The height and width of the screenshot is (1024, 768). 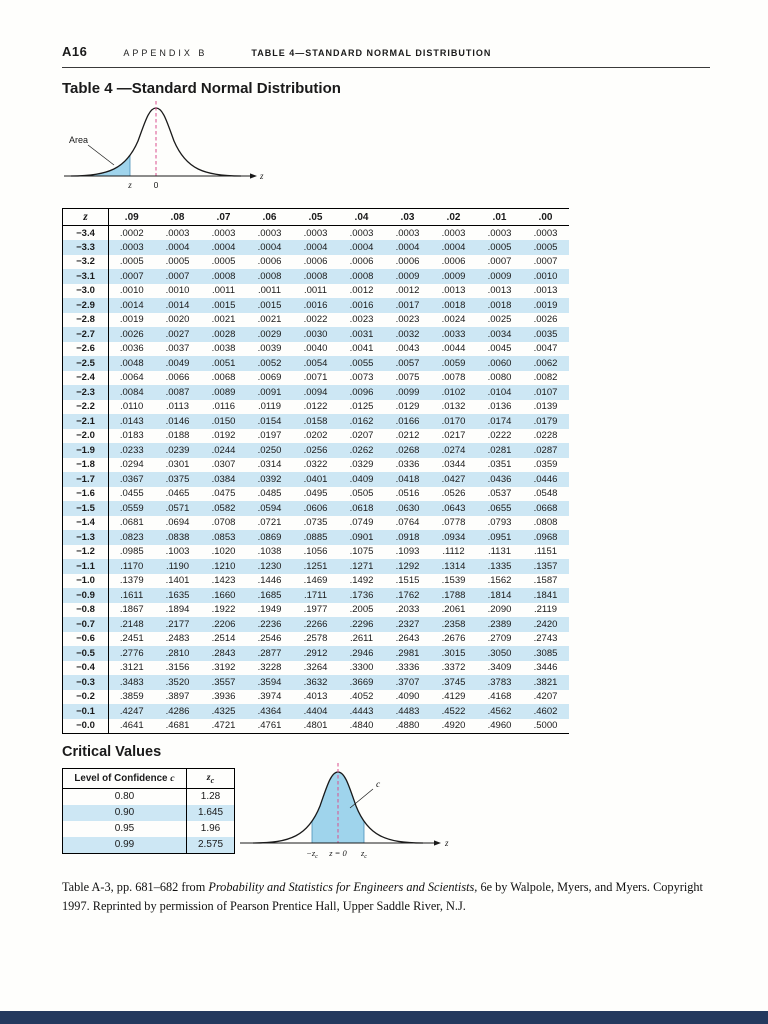 What do you see at coordinates (177, 392) in the screenshot?
I see `ztable-value-cell: .0087` at bounding box center [177, 392].